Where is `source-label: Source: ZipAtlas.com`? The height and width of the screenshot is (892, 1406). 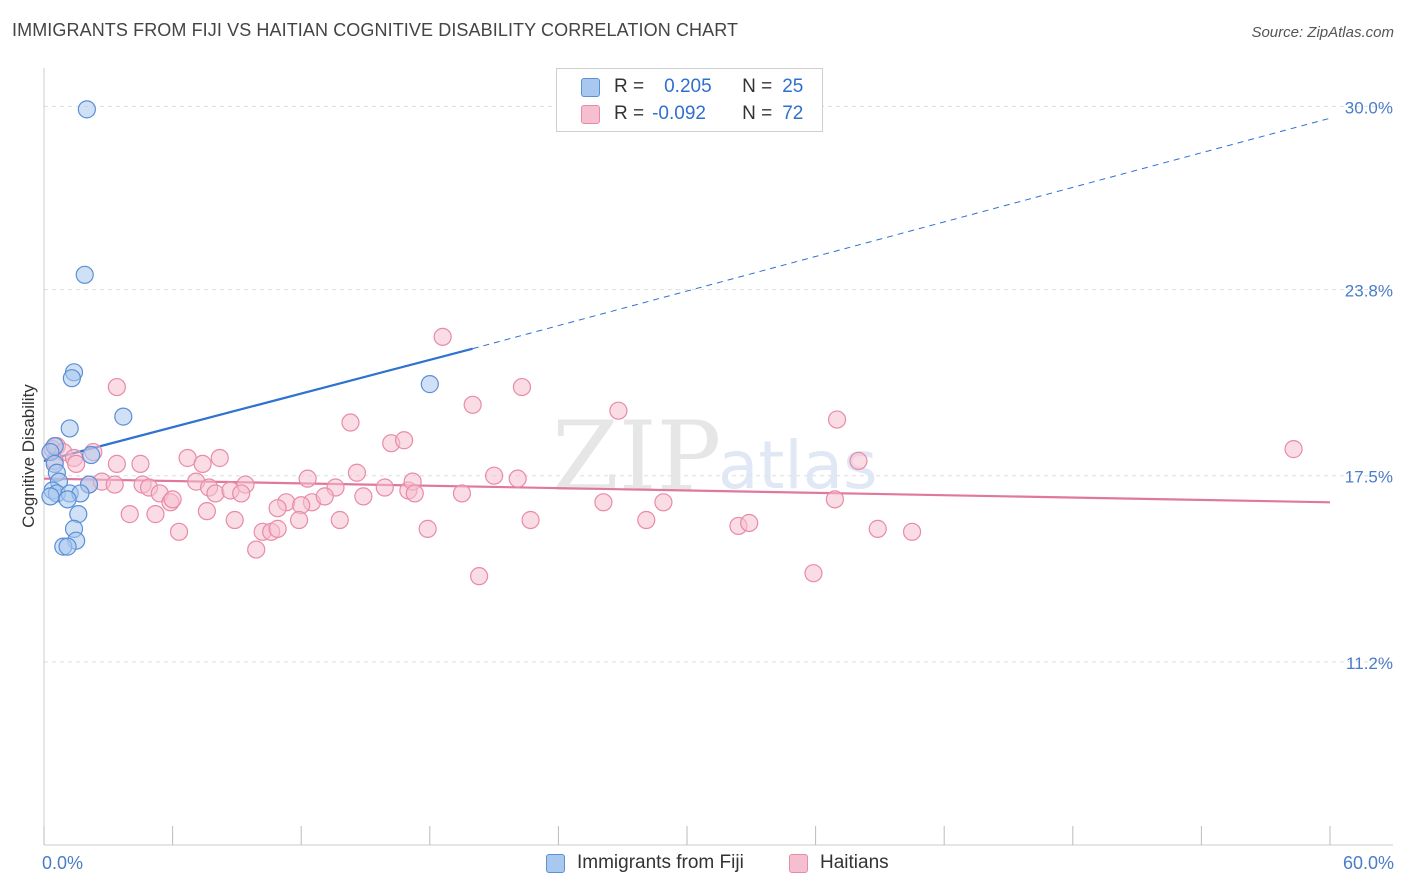
source-label: Source: ZipAtlas.com is located at coordinates (1322, 32).